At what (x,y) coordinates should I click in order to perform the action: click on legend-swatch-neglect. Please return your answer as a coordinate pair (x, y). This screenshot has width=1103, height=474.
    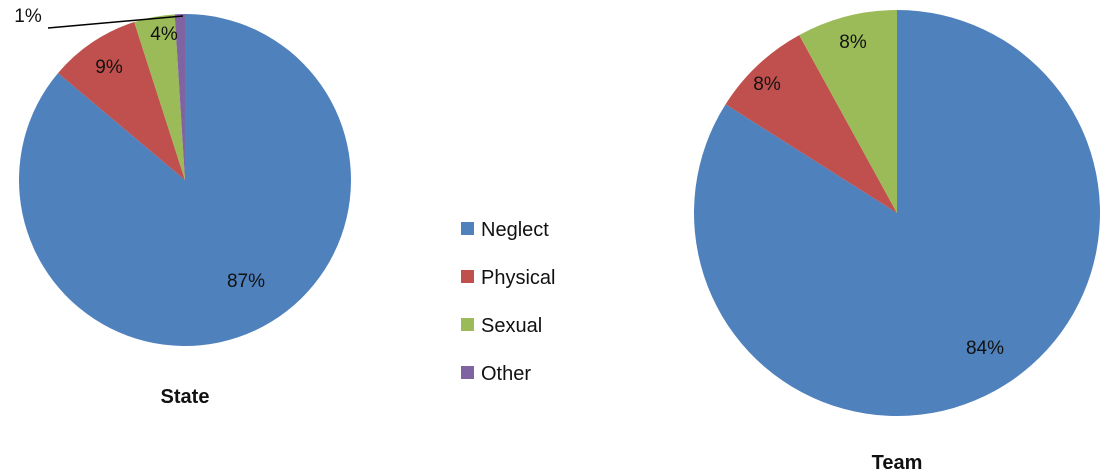
    Looking at the image, I should click on (467, 228).